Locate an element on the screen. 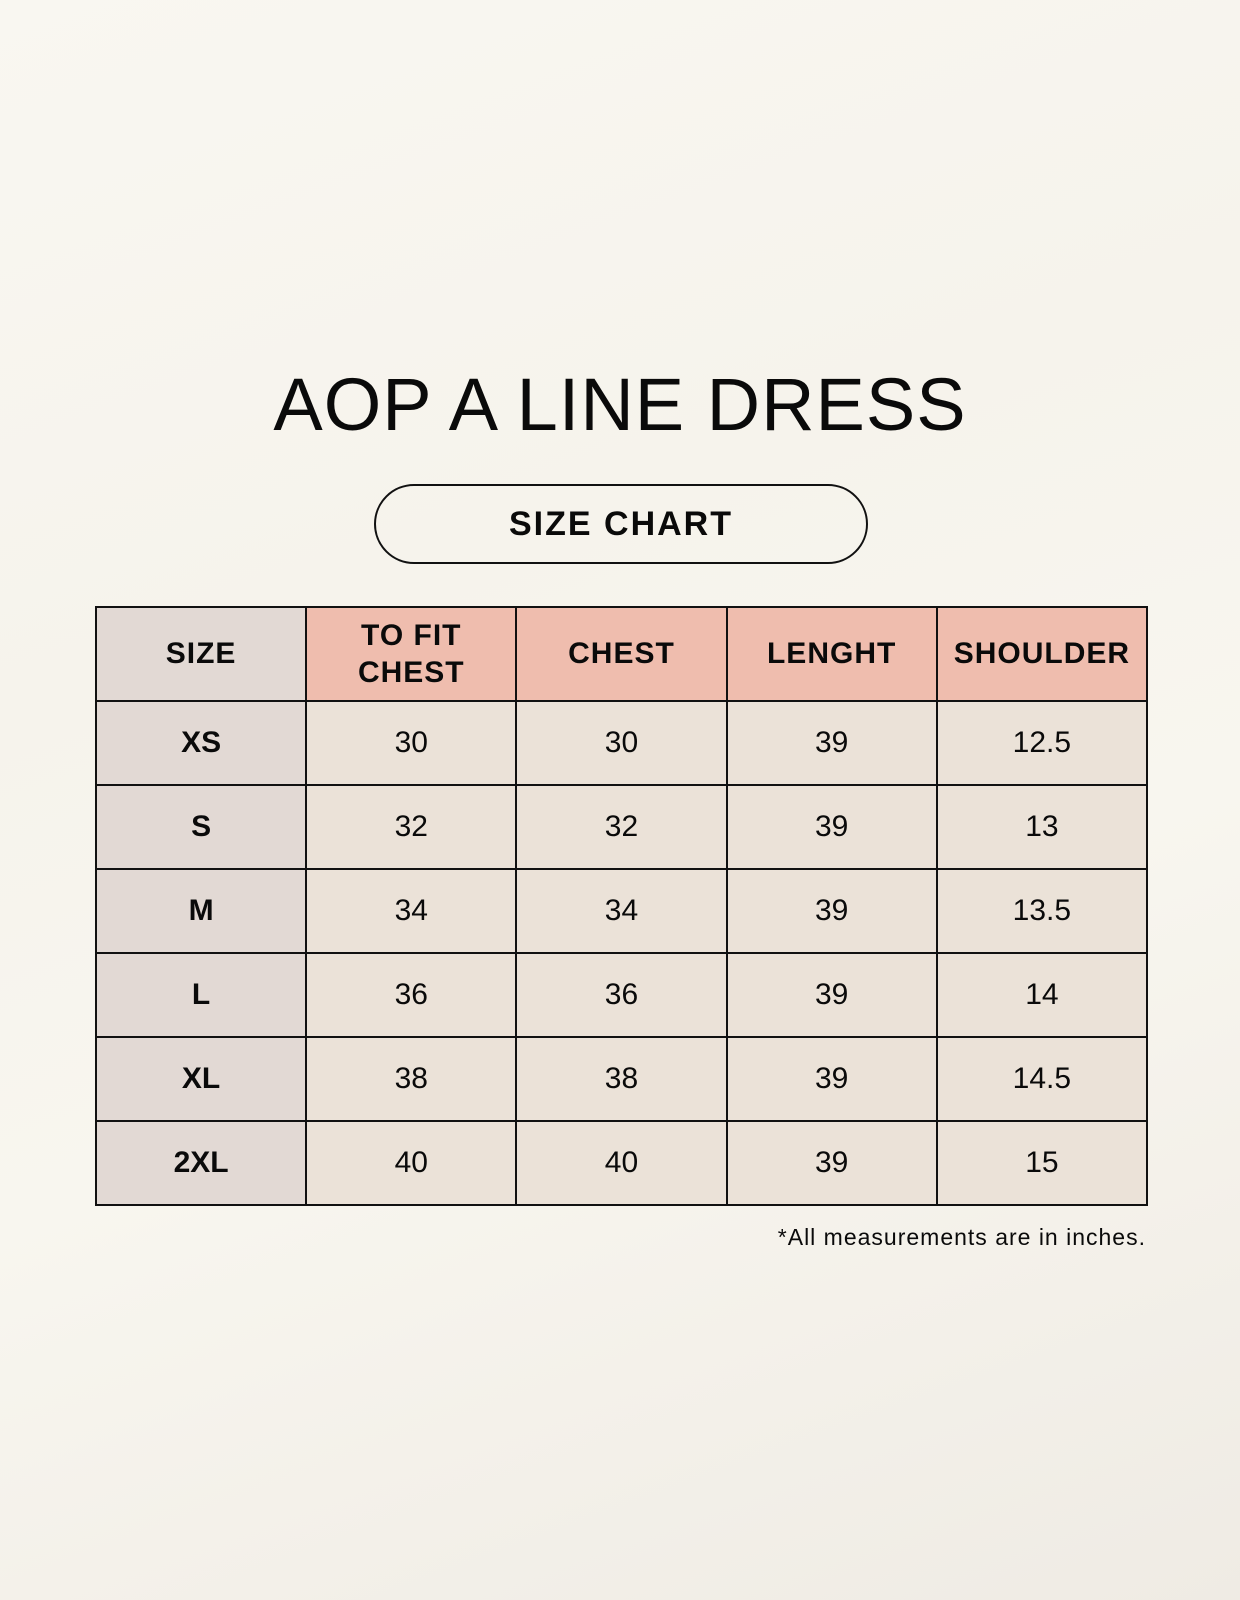 This screenshot has height=1600, width=1240. cell-chest: 40 is located at coordinates (621, 1163).